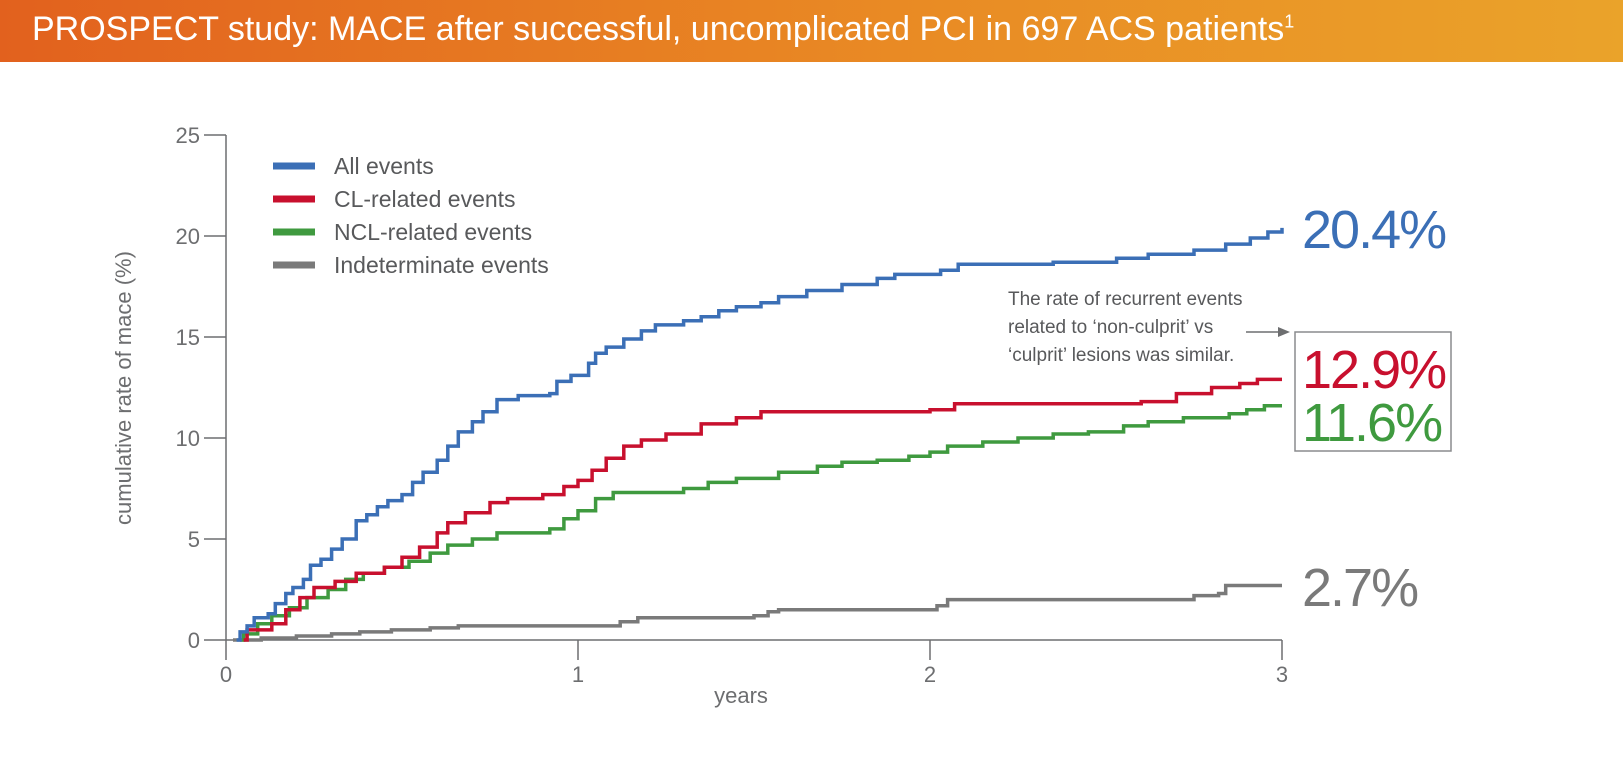 The height and width of the screenshot is (780, 1623). What do you see at coordinates (226, 674) in the screenshot?
I see `x-tick-label: 0` at bounding box center [226, 674].